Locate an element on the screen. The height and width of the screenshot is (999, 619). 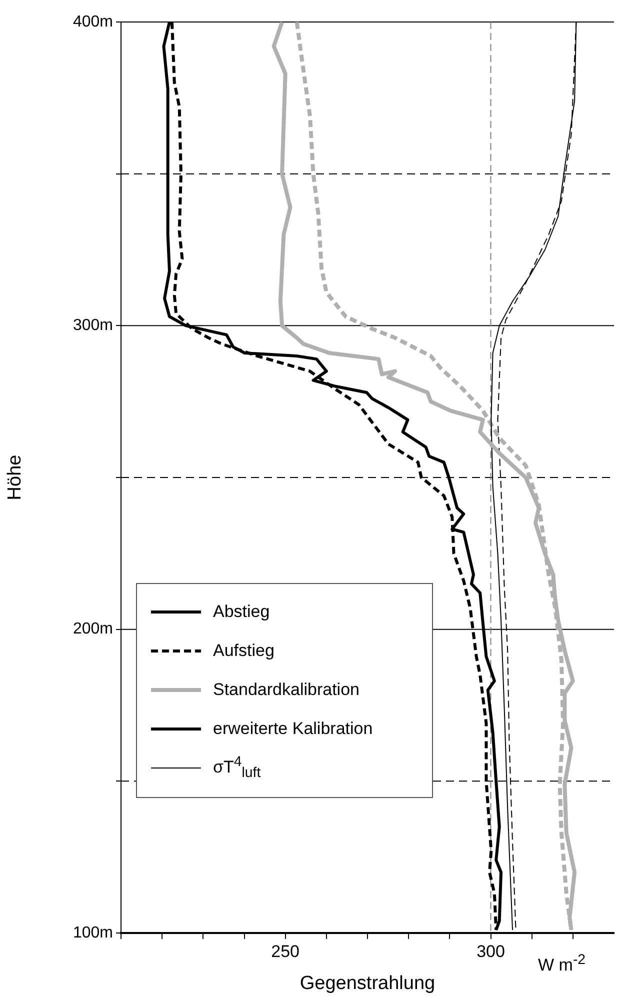
y-tick-label: 300m is located at coordinates (92, 325).